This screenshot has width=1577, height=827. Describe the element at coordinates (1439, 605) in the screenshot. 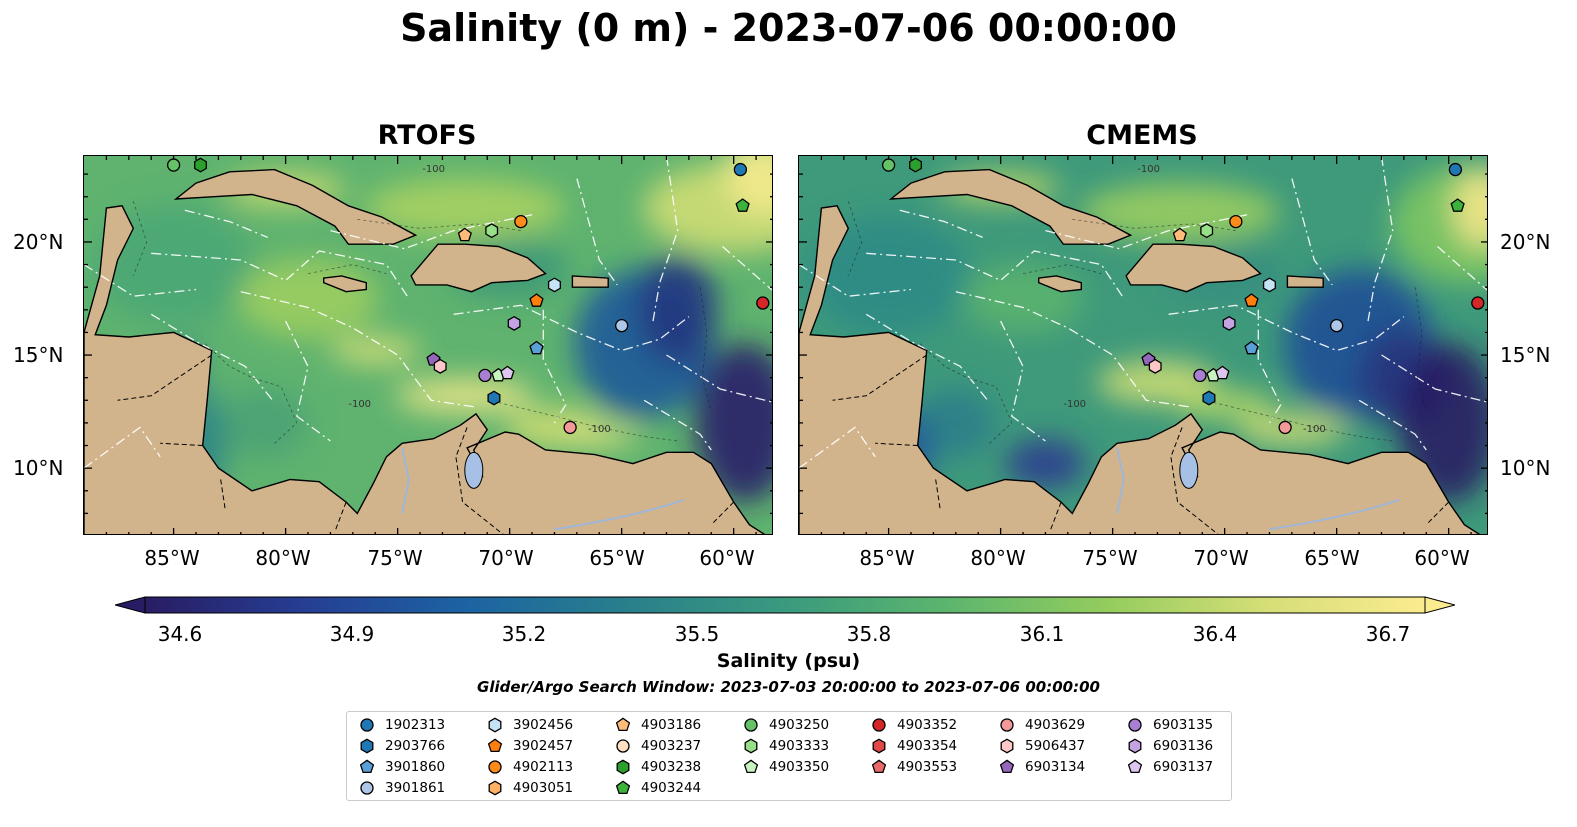

I see `colorbar-max-extend` at that location.